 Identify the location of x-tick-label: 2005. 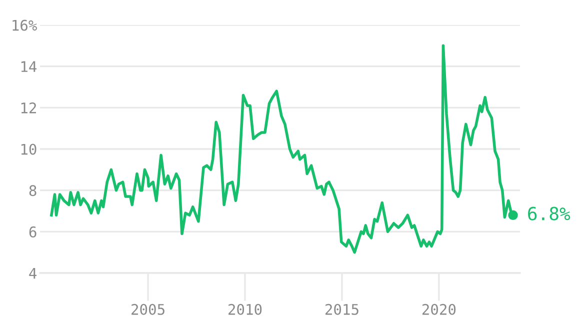
(148, 309).